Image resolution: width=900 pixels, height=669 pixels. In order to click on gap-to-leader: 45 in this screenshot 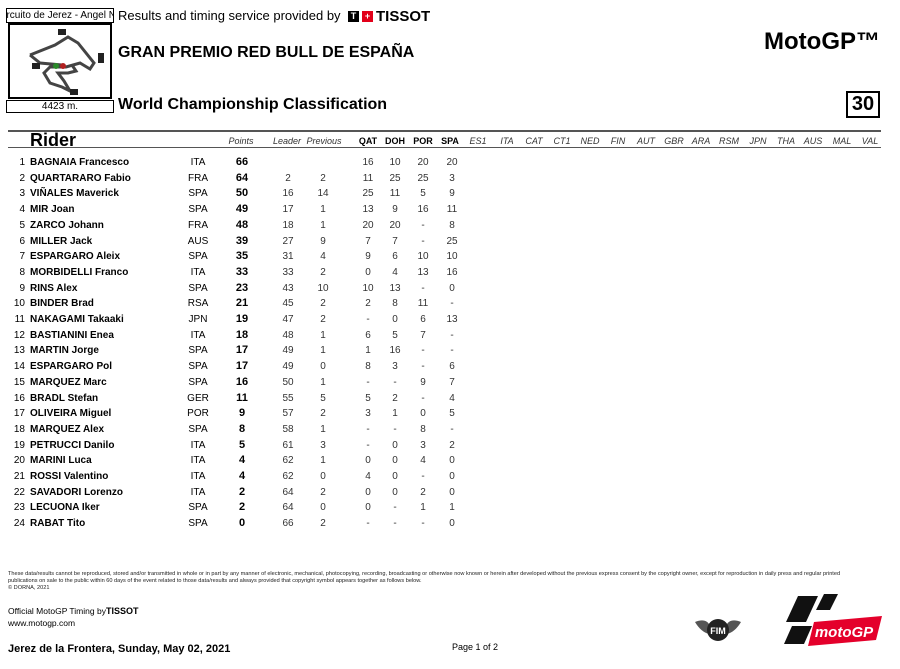, I will do `click(288, 304)`.